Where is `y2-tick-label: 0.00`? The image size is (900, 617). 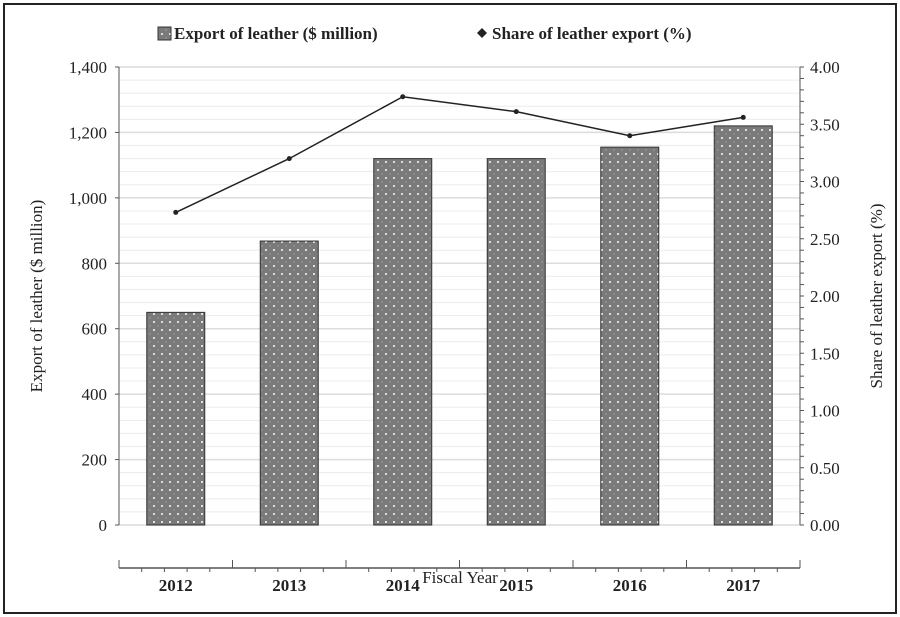
y2-tick-label: 0.00 is located at coordinates (825, 525).